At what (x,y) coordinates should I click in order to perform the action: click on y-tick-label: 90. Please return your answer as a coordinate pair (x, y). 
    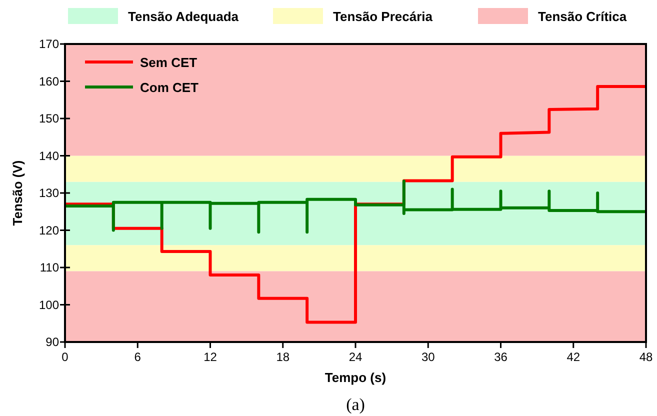
    Looking at the image, I should click on (53, 342).